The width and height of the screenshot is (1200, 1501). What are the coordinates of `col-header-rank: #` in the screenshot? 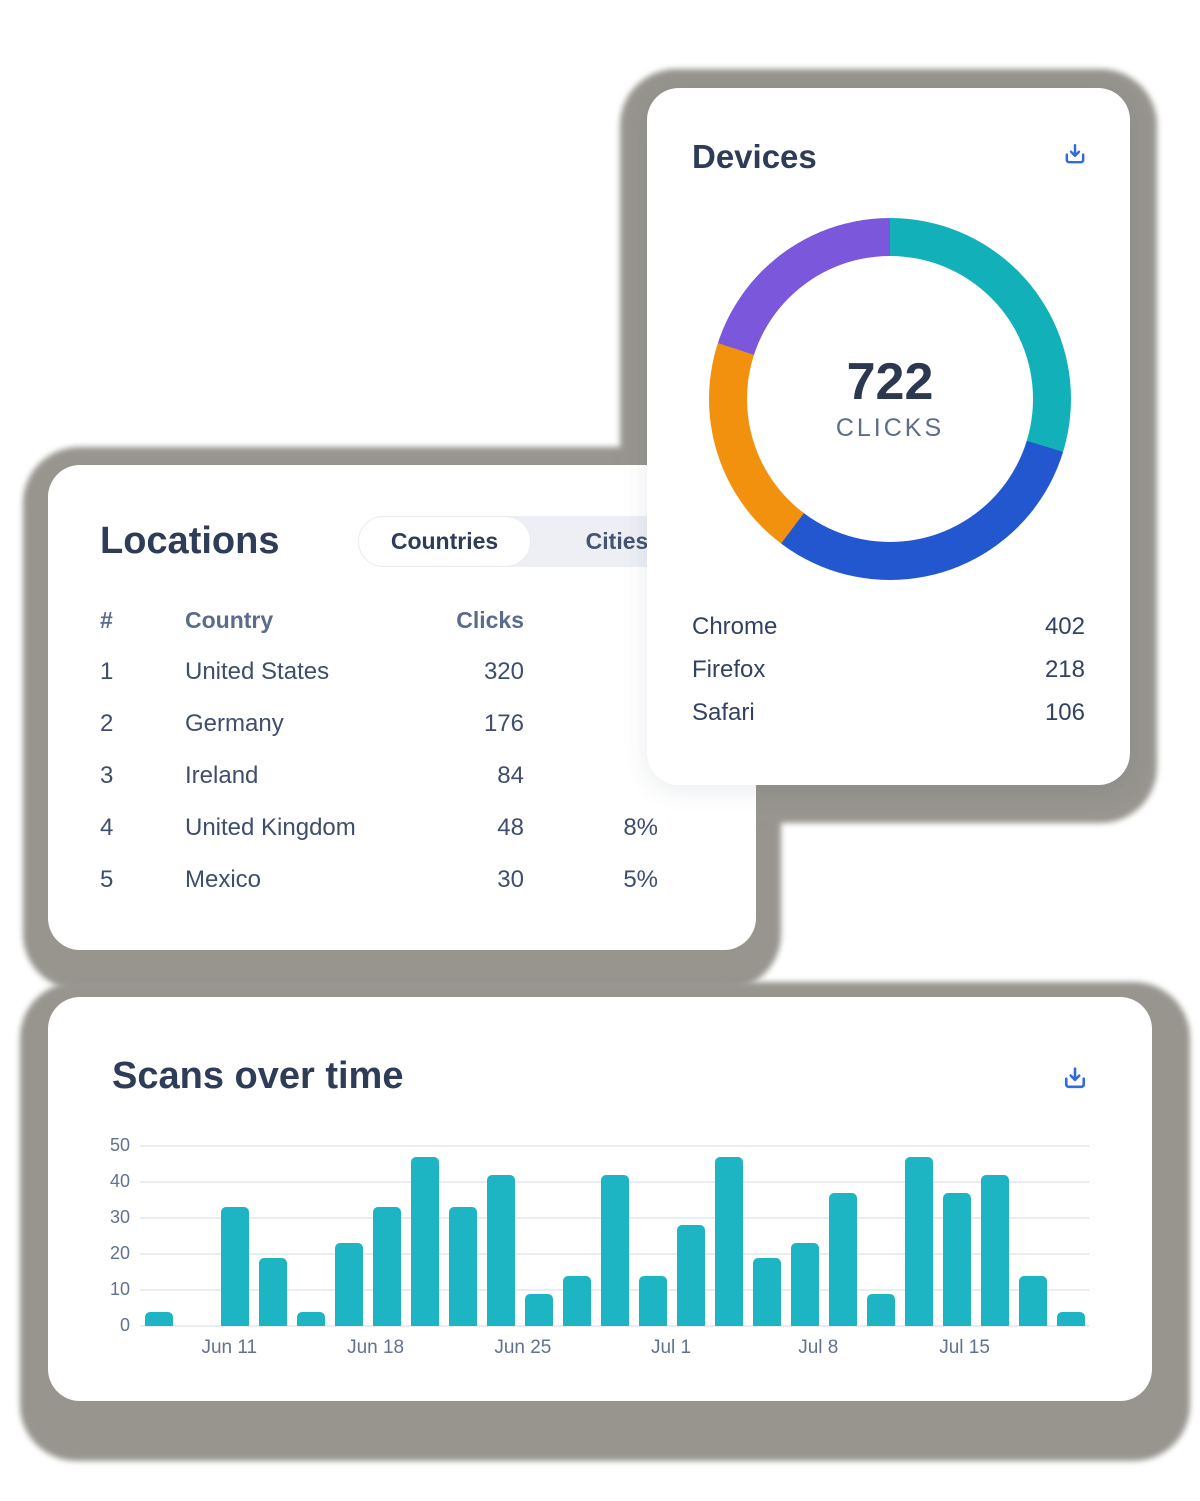 It's located at (106, 619).